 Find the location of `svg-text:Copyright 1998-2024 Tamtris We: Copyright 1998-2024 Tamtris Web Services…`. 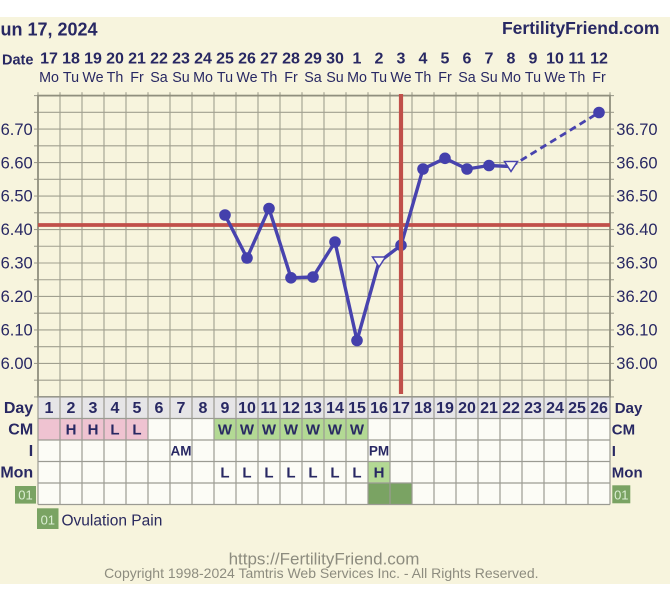

svg-text:Copyright 1998-2024 Tamtris We: Copyright 1998-2024 Tamtris Web Services… is located at coordinates (321, 573).